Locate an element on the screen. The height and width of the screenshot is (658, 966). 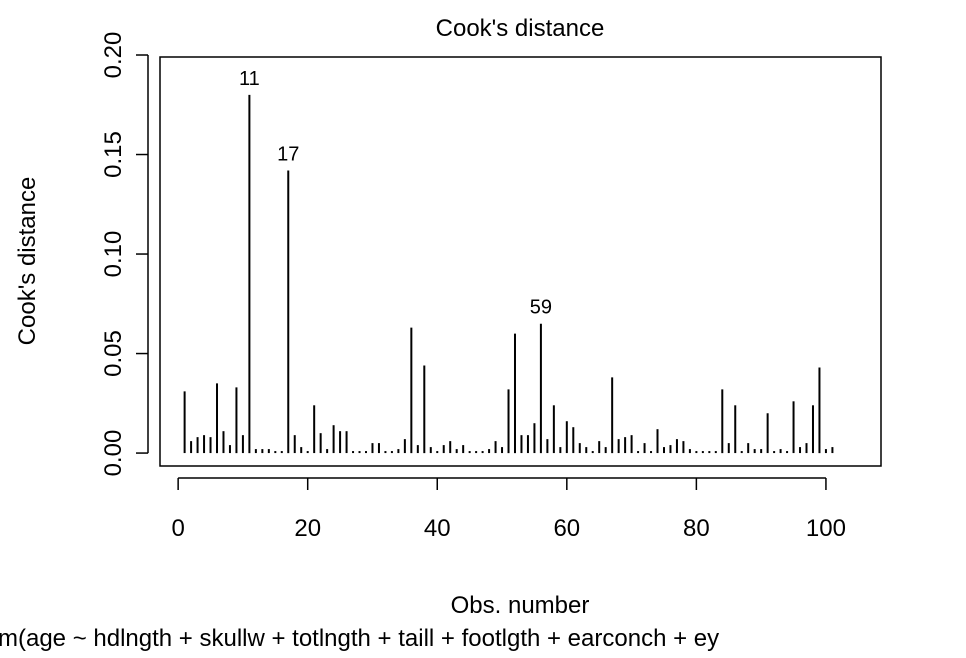
x-tick-label: 100 is located at coordinates (826, 528).